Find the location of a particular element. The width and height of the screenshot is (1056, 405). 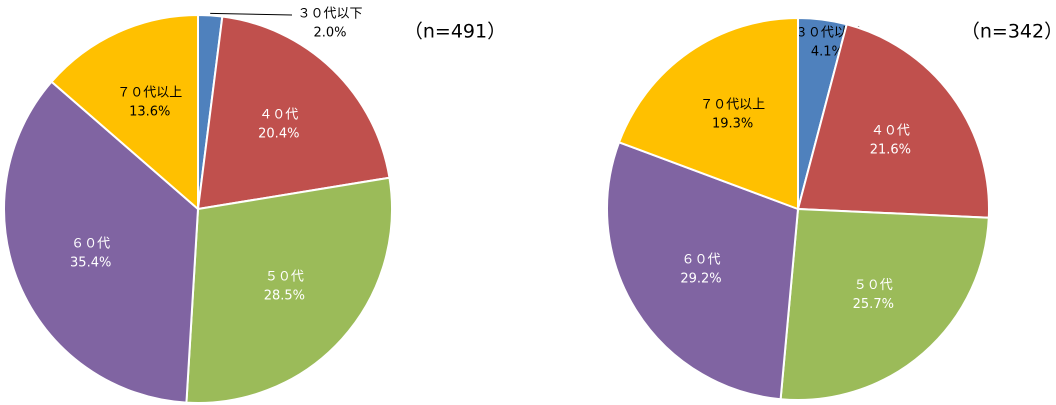

slice-value: 2.0% is located at coordinates (329, 33).